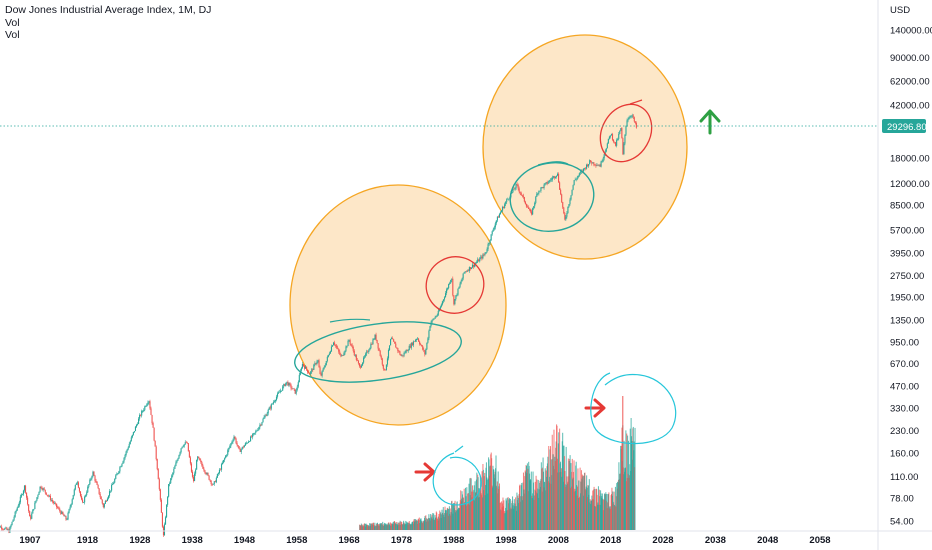  What do you see at coordinates (907, 298) in the screenshot?
I see `price-tick-label: 1950.00` at bounding box center [907, 298].